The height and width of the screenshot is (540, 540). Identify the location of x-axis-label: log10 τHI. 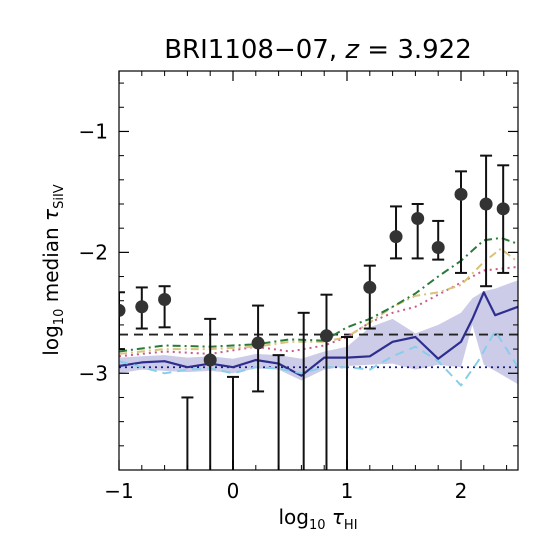
(317, 519).